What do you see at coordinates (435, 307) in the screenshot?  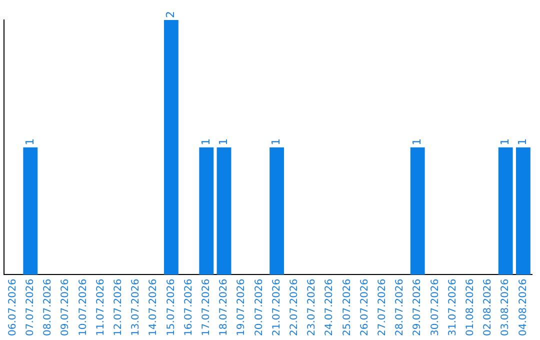 I see `x-tick-label: 30.07.2026` at bounding box center [435, 307].